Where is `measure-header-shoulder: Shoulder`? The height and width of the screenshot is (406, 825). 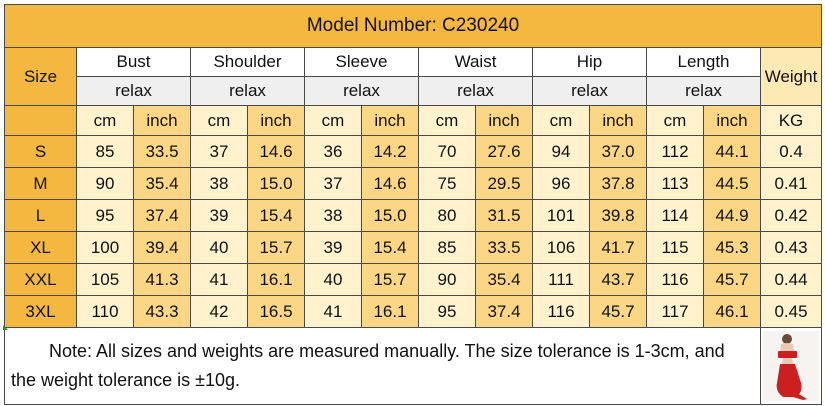 measure-header-shoulder: Shoulder is located at coordinates (247, 62).